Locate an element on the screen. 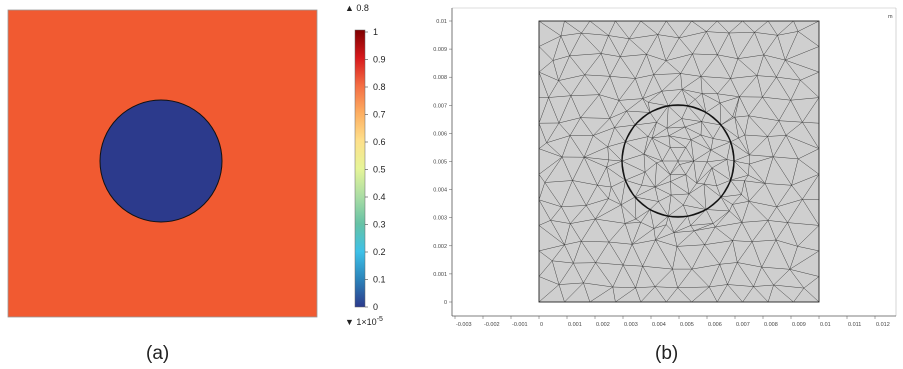  y-tick-label: 0.002 is located at coordinates (440, 247).